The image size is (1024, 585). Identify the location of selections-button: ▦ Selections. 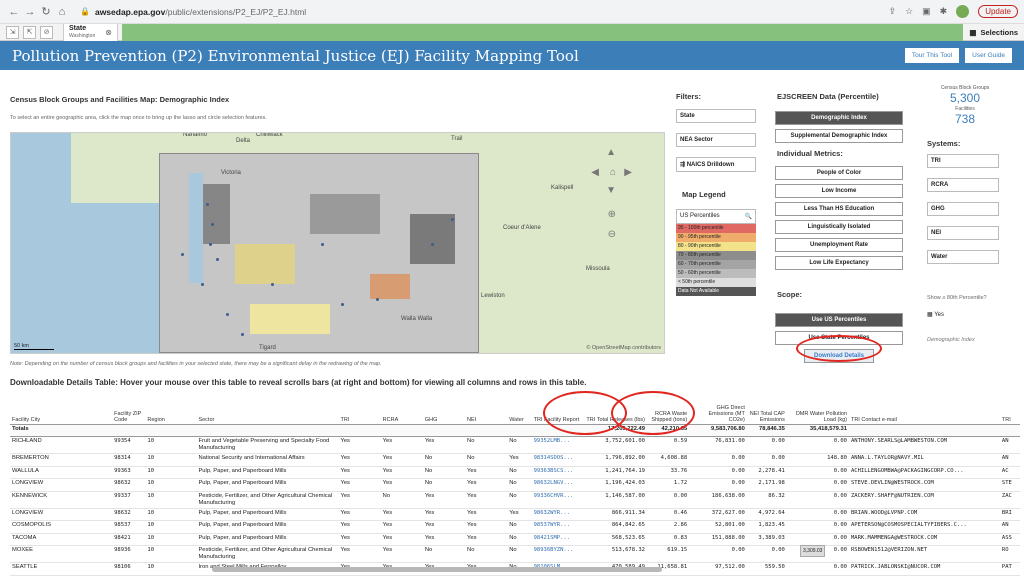
(993, 32).